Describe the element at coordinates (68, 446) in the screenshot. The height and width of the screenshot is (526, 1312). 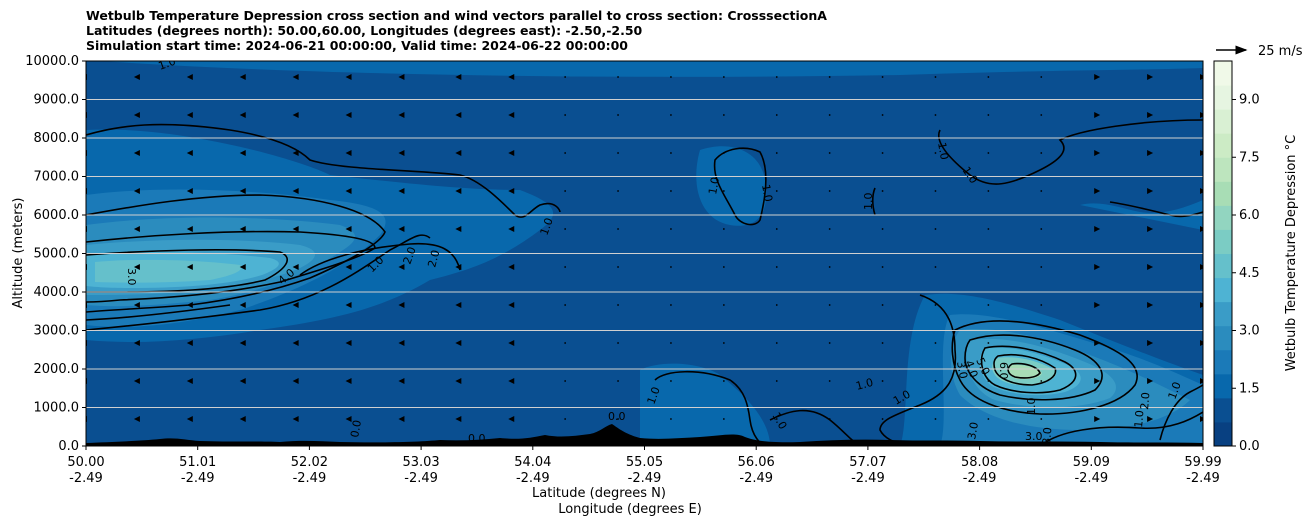
I see `y-tick-label: 0.0` at that location.